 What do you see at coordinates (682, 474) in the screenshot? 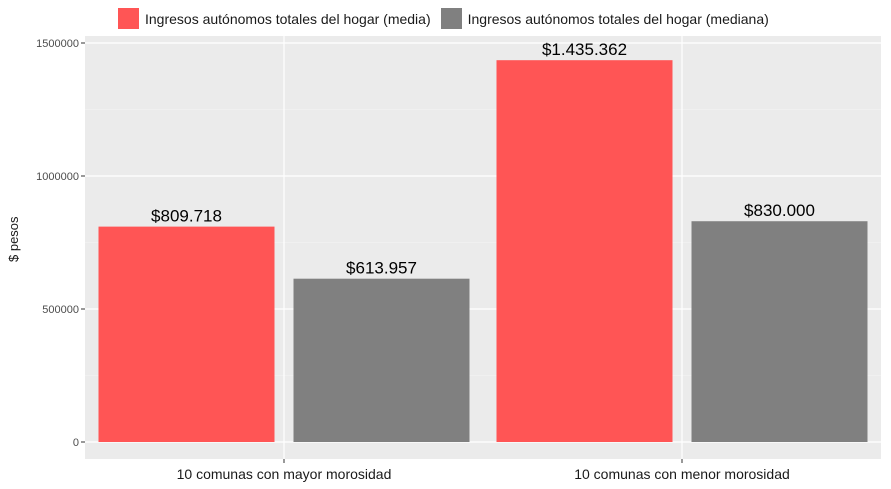
I see `x-tick-label: 10 comunas con menor morosidad` at bounding box center [682, 474].